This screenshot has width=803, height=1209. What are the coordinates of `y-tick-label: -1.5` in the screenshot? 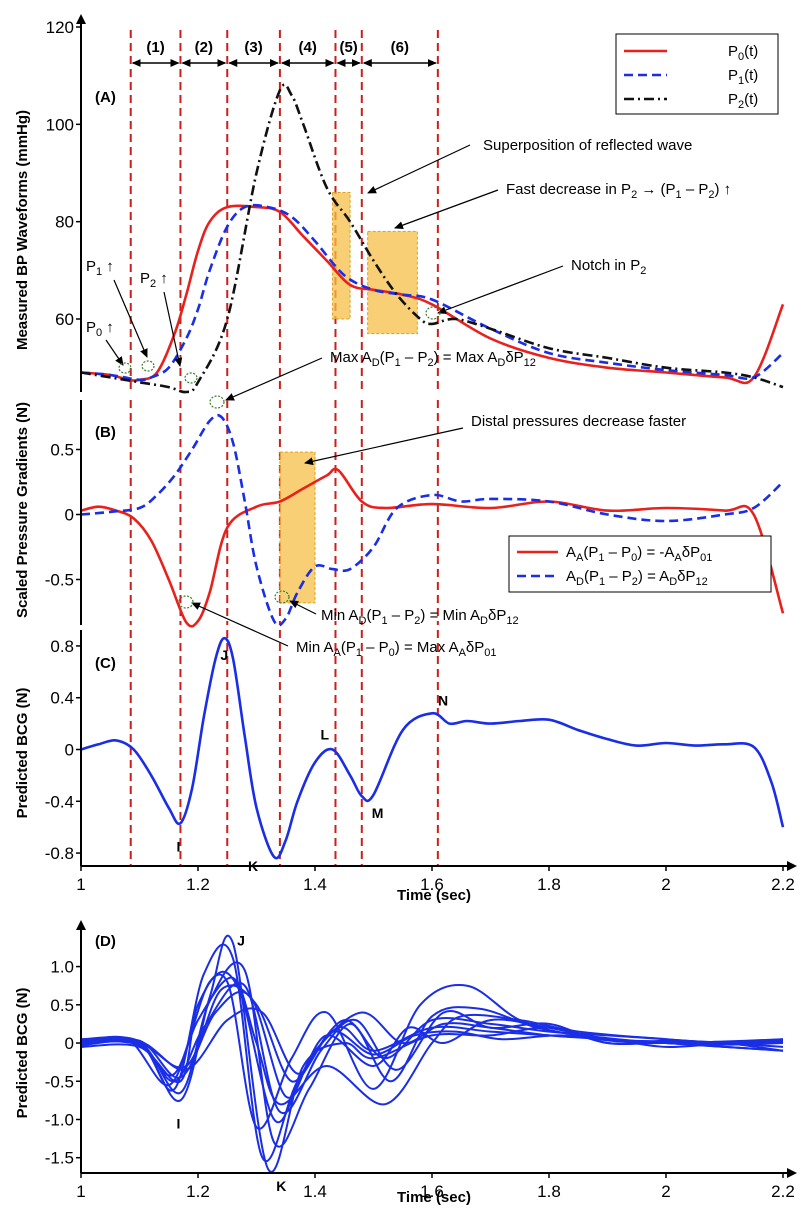 It's located at (59, 1158).